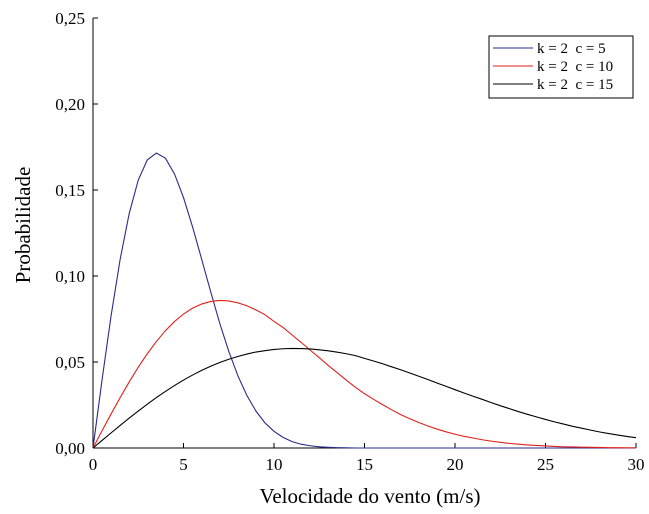  What do you see at coordinates (274, 464) in the screenshot?
I see `x-tick-label: 10` at bounding box center [274, 464].